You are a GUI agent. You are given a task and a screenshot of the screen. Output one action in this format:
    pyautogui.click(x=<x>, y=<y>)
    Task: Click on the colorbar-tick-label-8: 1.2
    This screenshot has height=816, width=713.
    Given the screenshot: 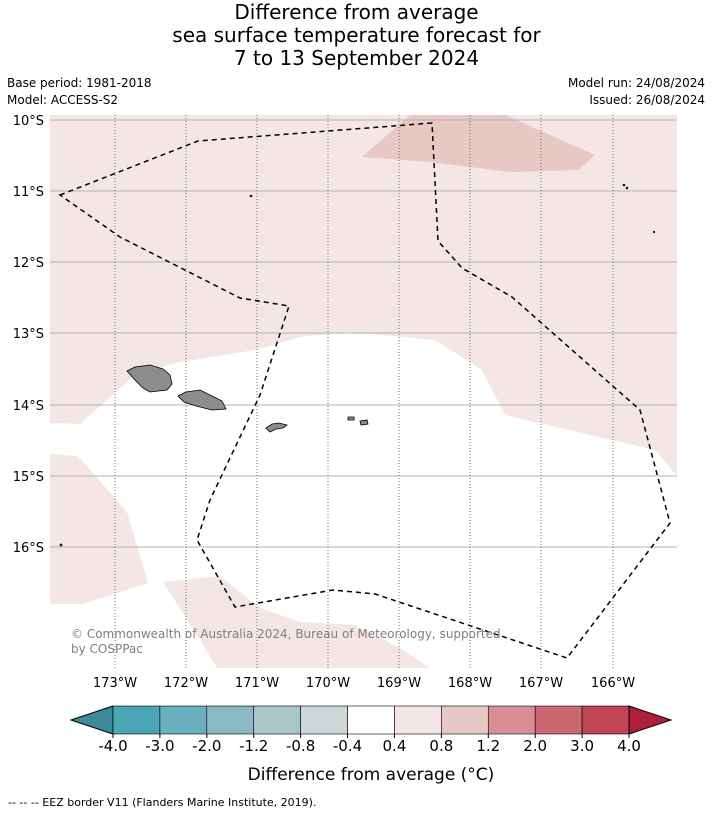 What is the action you would take?
    pyautogui.click(x=488, y=746)
    